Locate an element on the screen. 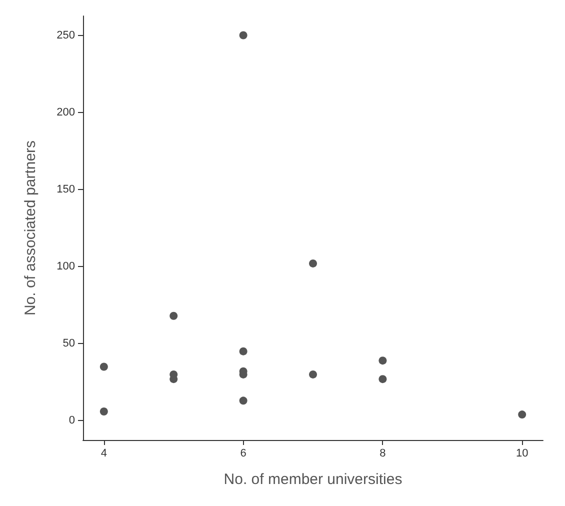 The width and height of the screenshot is (565, 506). y-axis-title: No. of associated partners is located at coordinates (30, 228).